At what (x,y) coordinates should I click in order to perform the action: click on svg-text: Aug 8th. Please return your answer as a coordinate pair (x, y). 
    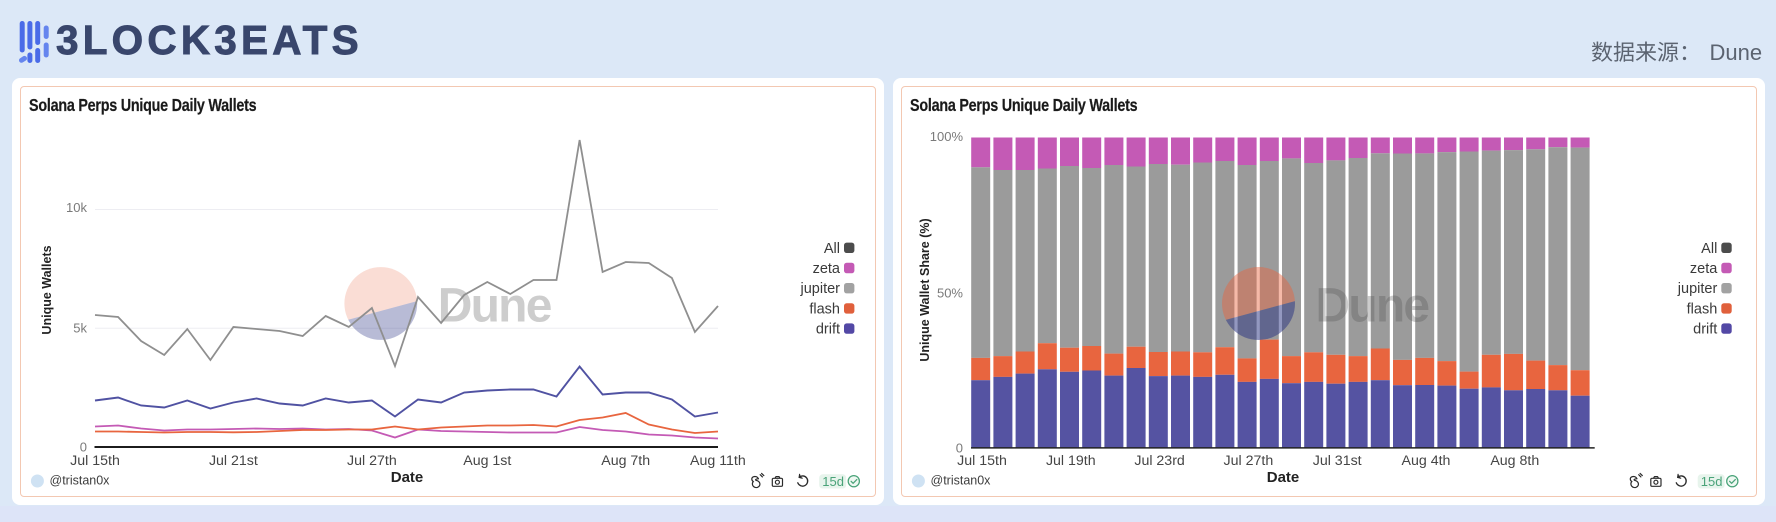
    Looking at the image, I should click on (1514, 461).